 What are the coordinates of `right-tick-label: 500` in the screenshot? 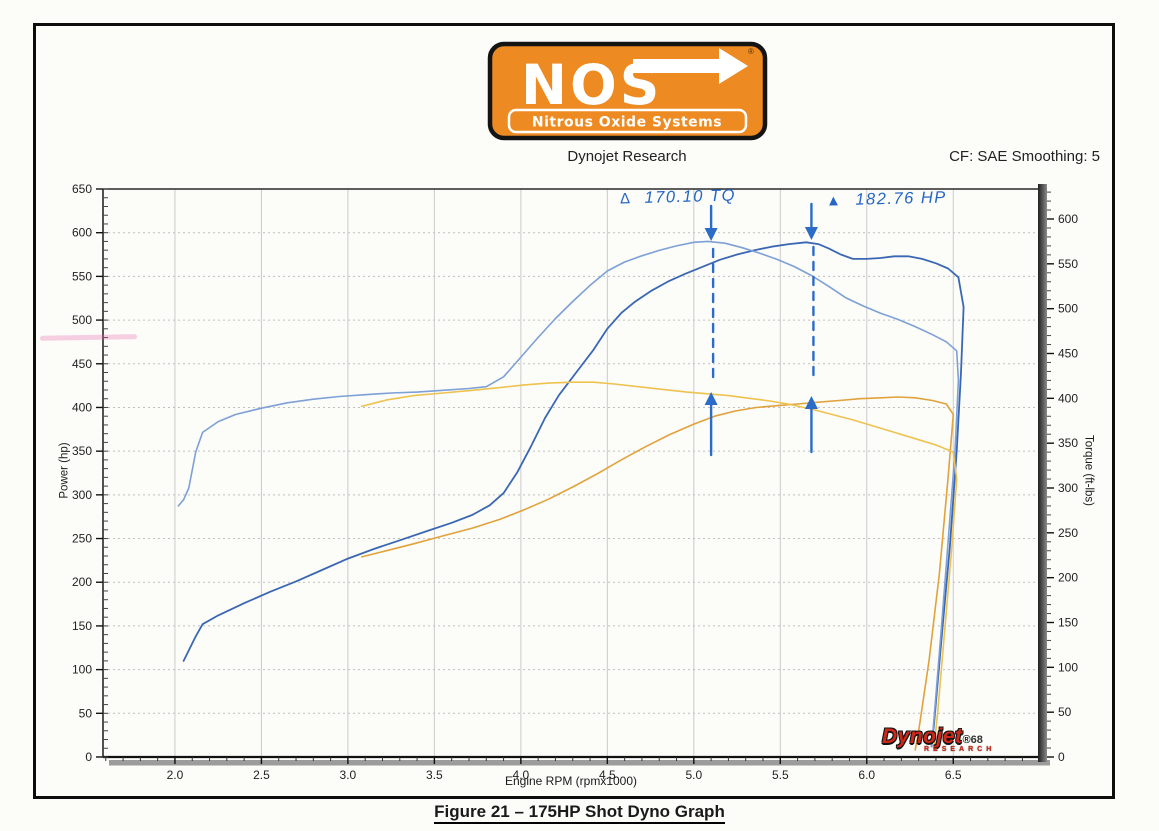 It's located at (1068, 309).